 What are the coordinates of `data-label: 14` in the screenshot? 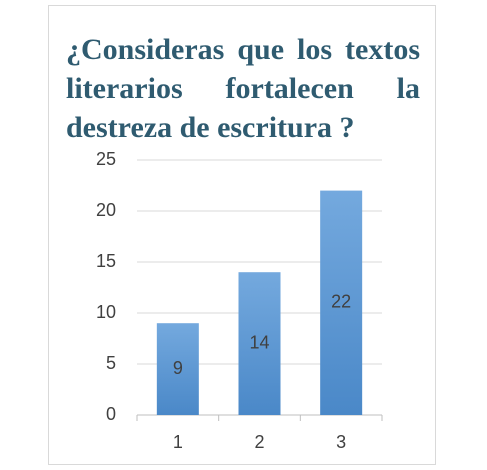 It's located at (259, 342).